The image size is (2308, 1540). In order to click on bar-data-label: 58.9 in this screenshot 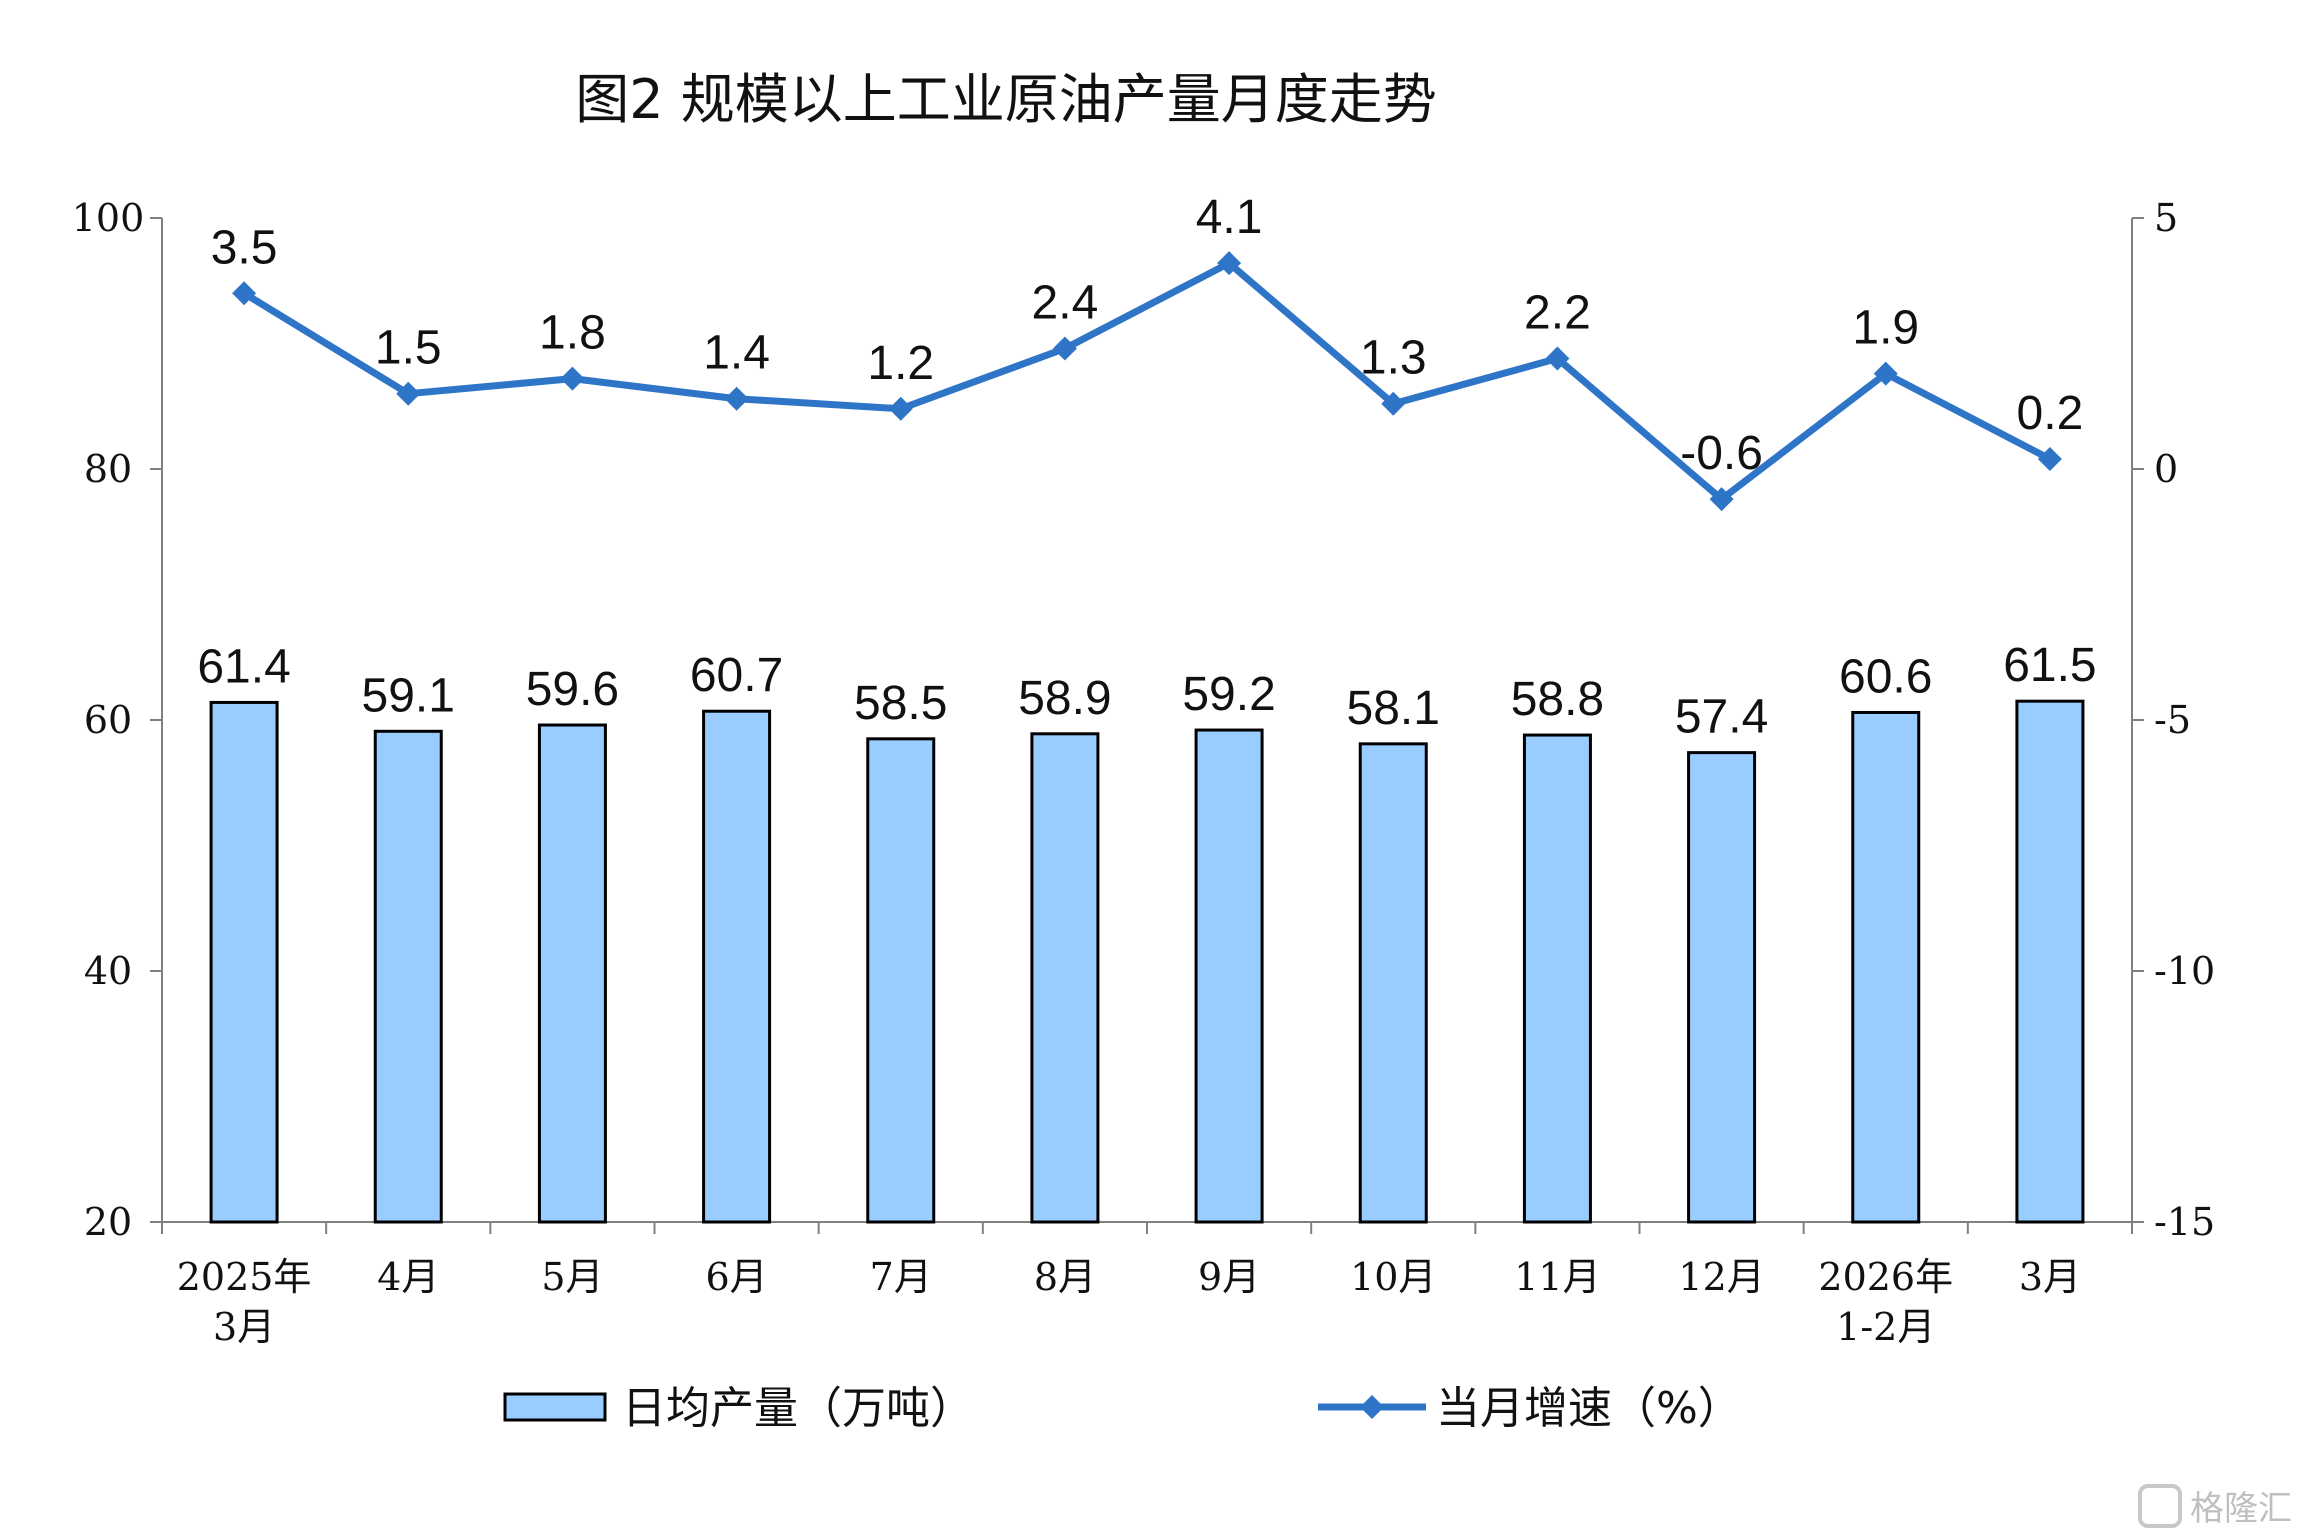, I will do `click(1064, 698)`.